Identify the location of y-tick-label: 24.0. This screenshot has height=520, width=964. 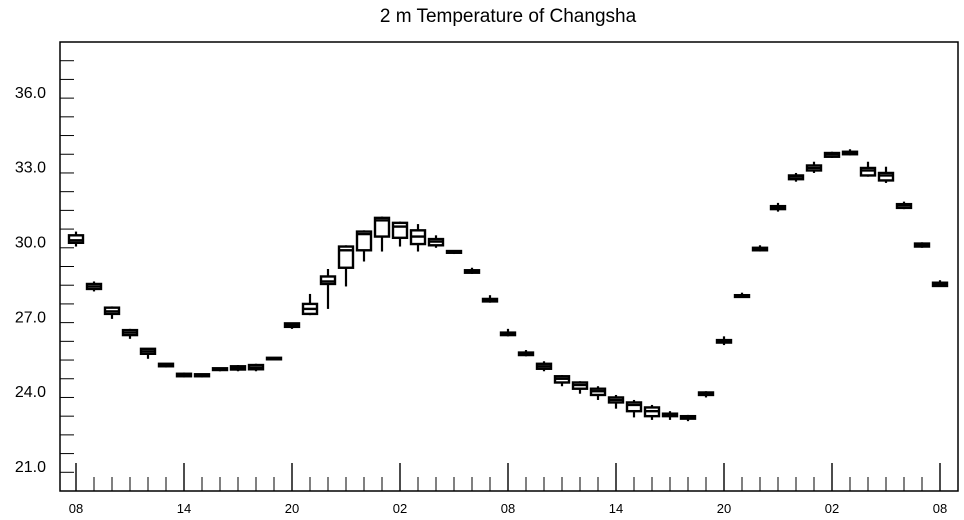
(30, 392).